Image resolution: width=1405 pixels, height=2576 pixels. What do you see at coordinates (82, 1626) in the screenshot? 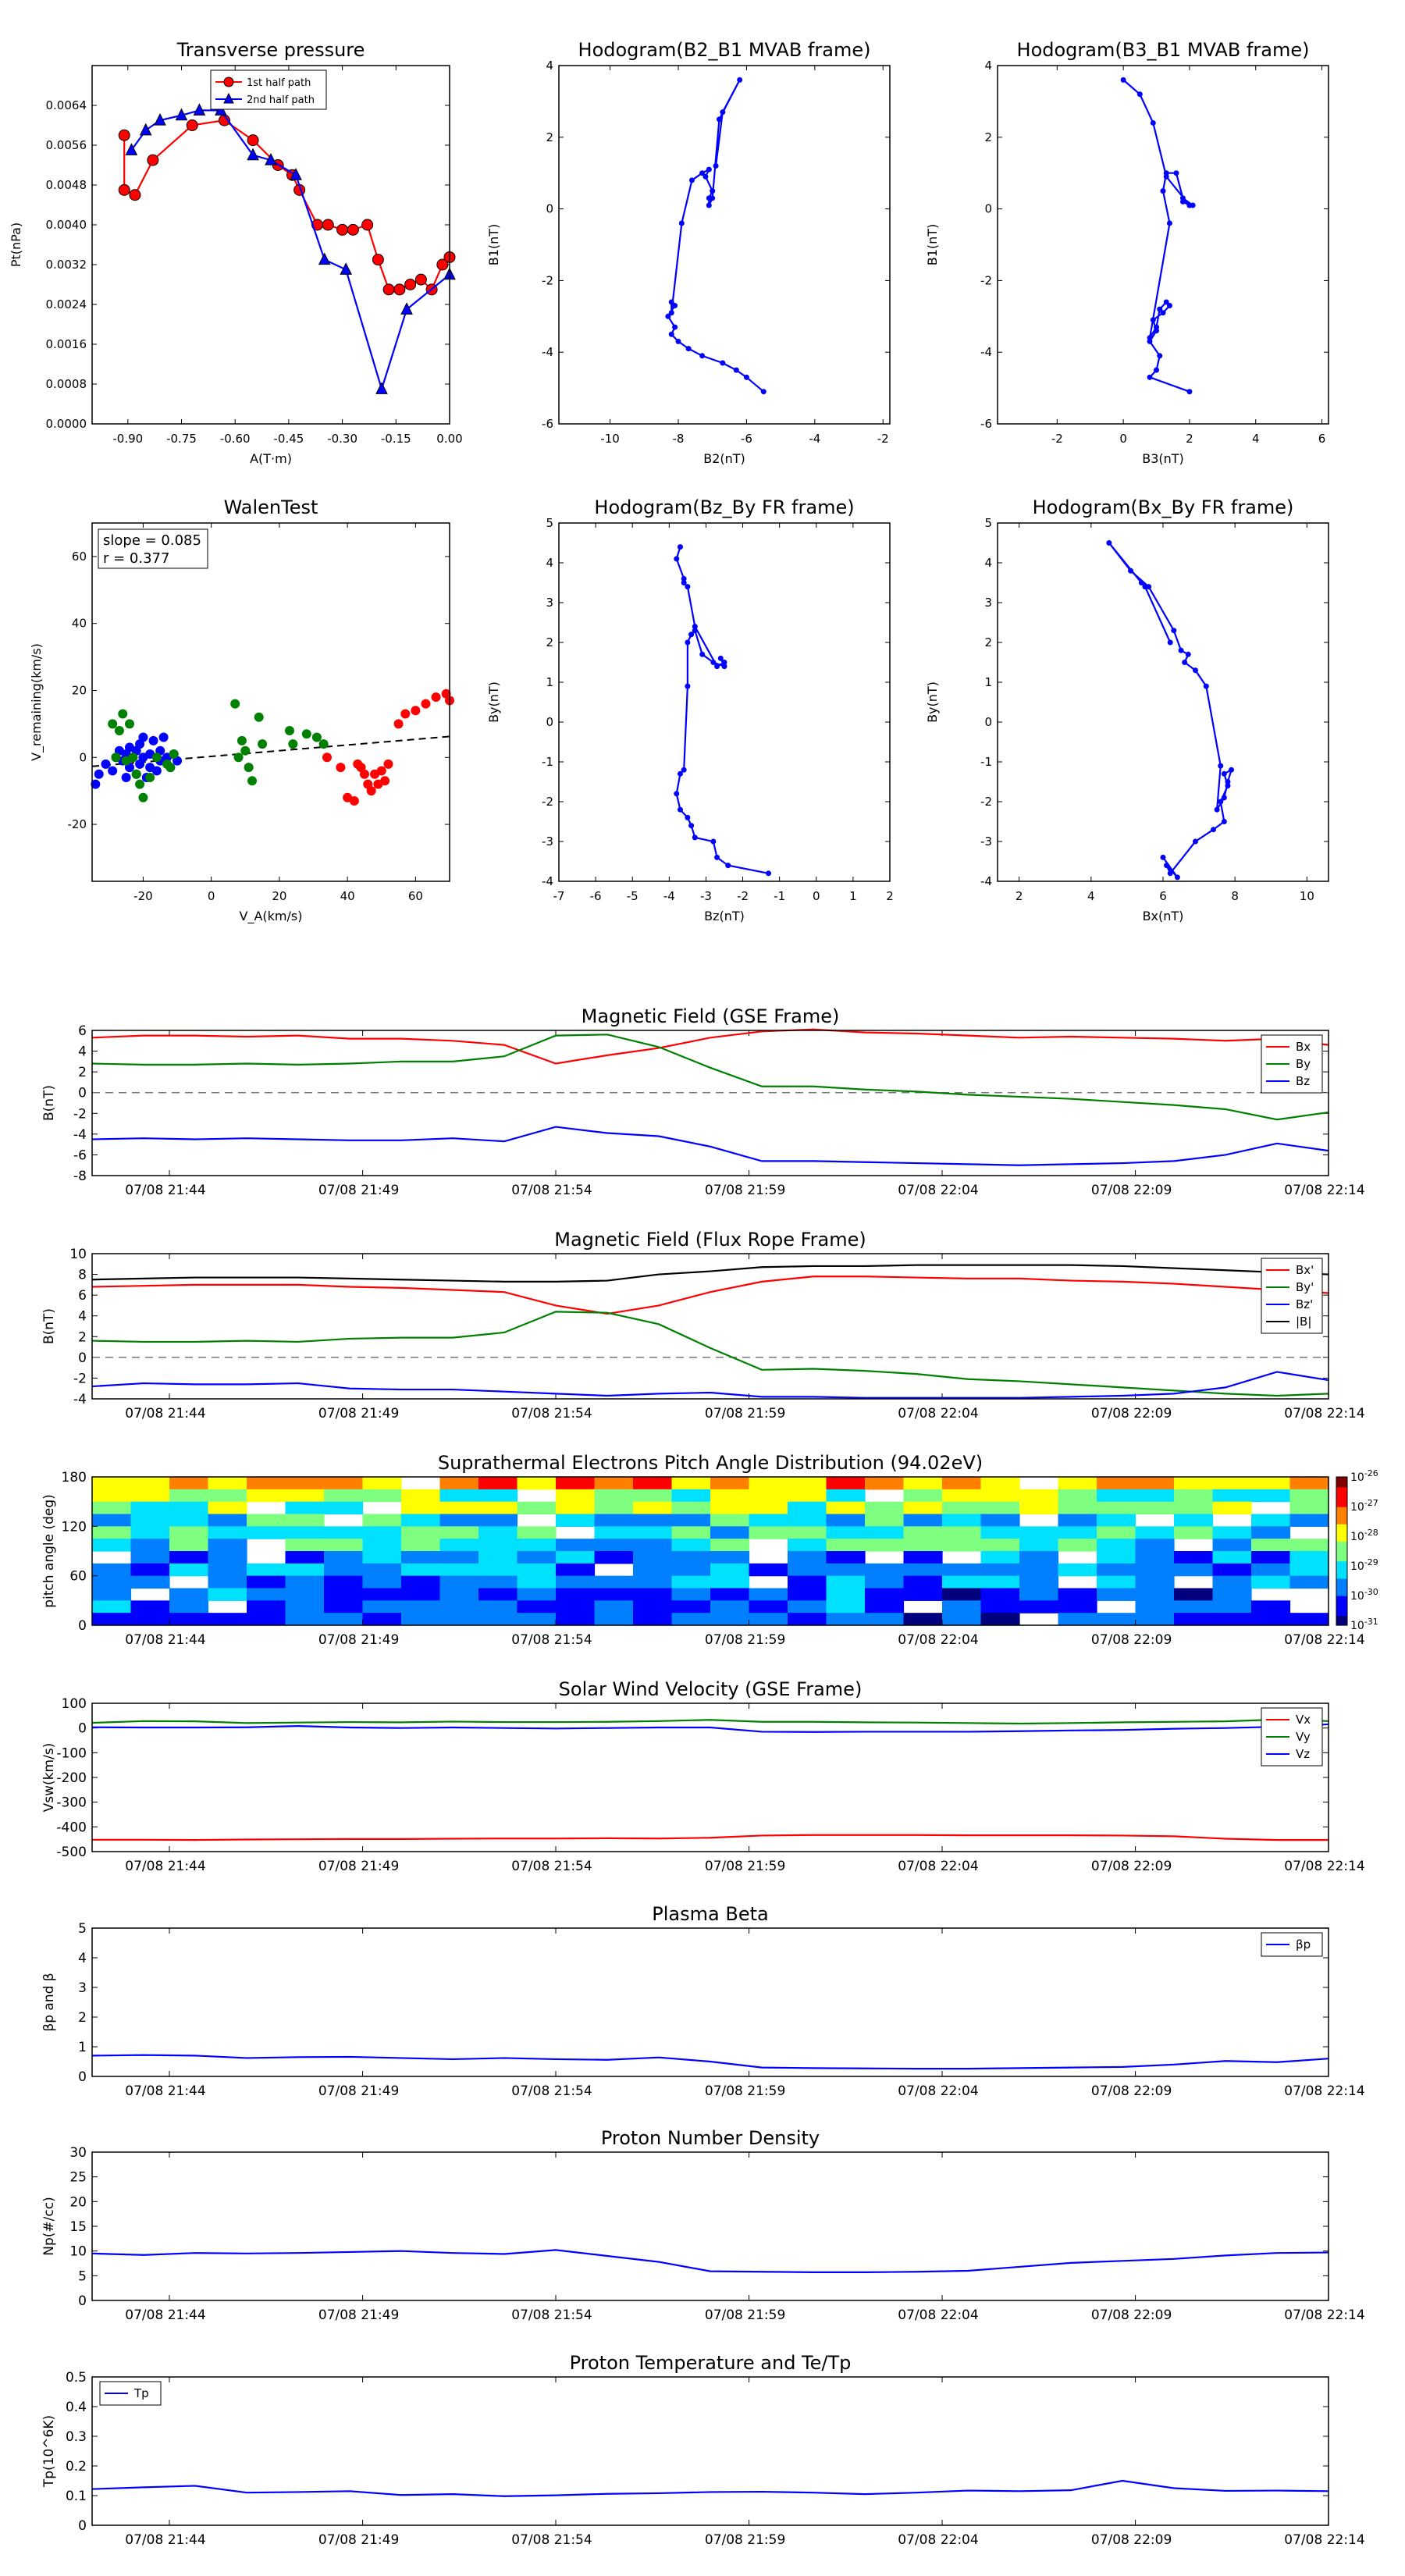
I see `y-tick-label: 0` at bounding box center [82, 1626].